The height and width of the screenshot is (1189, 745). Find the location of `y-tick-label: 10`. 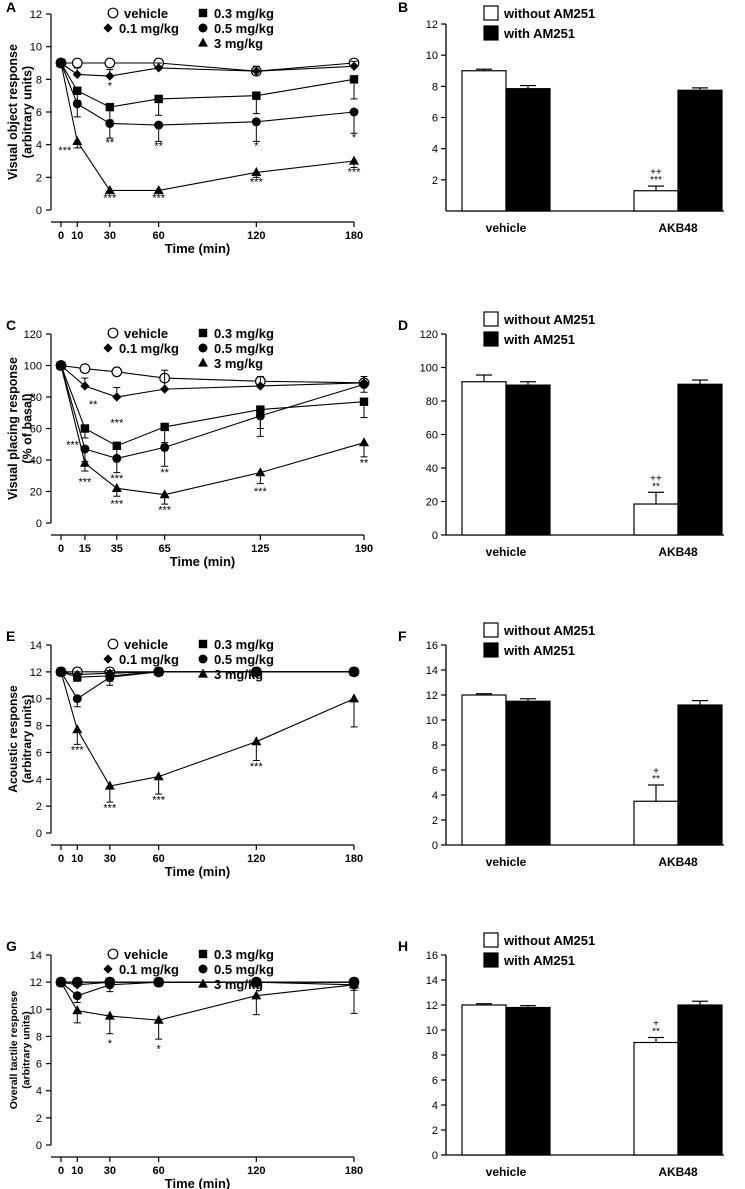

y-tick-label: 10 is located at coordinates (432, 1031).